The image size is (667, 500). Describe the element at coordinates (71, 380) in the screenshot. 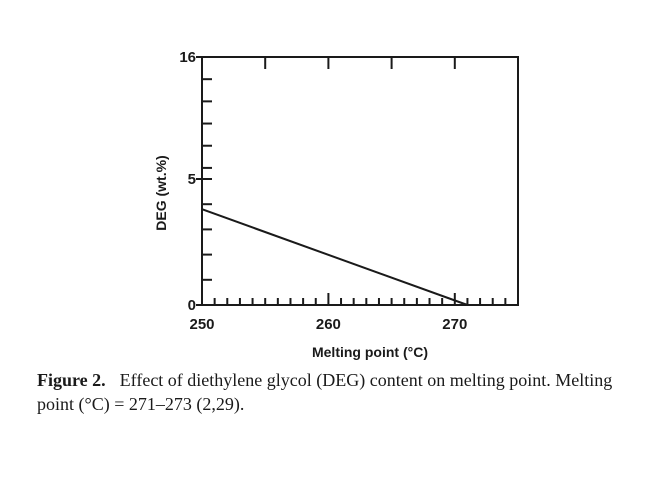

I see `figure-number: Figure 2.` at that location.